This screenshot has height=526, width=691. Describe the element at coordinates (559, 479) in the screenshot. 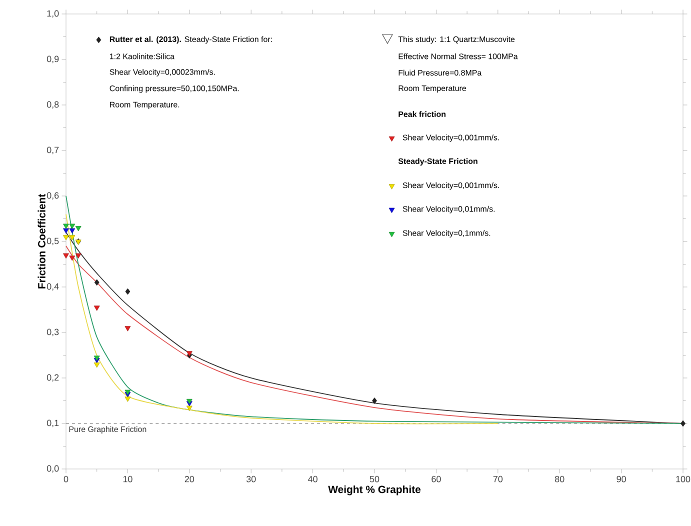

I see `x-tick-label: 80` at that location.